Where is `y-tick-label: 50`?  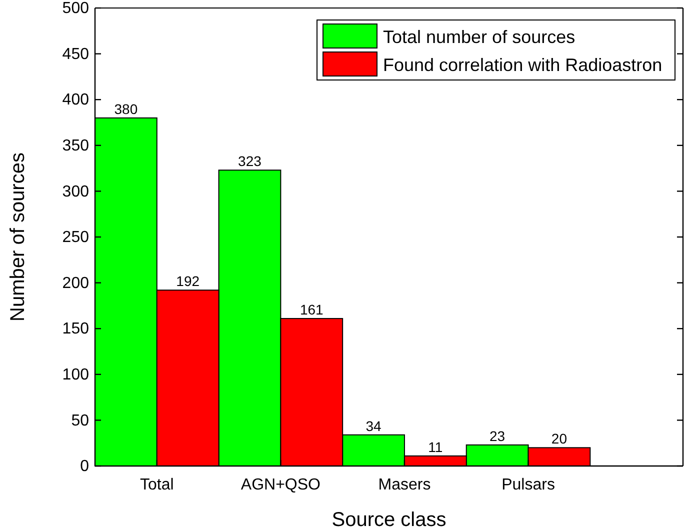
y-tick-label: 50 is located at coordinates (80, 421).